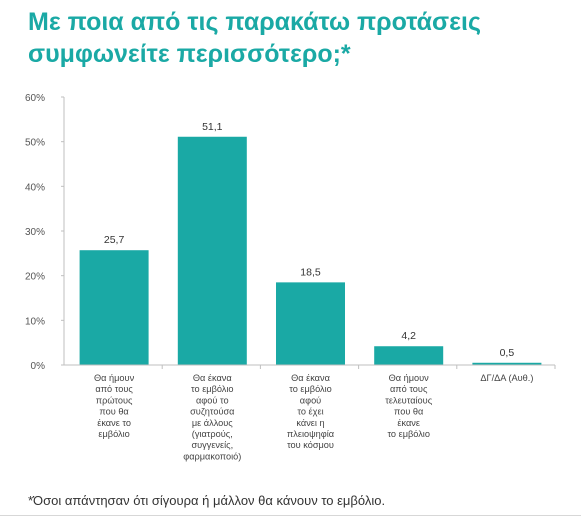 The image size is (581, 516). I want to click on y-tick-label: 0%, so click(38, 366).